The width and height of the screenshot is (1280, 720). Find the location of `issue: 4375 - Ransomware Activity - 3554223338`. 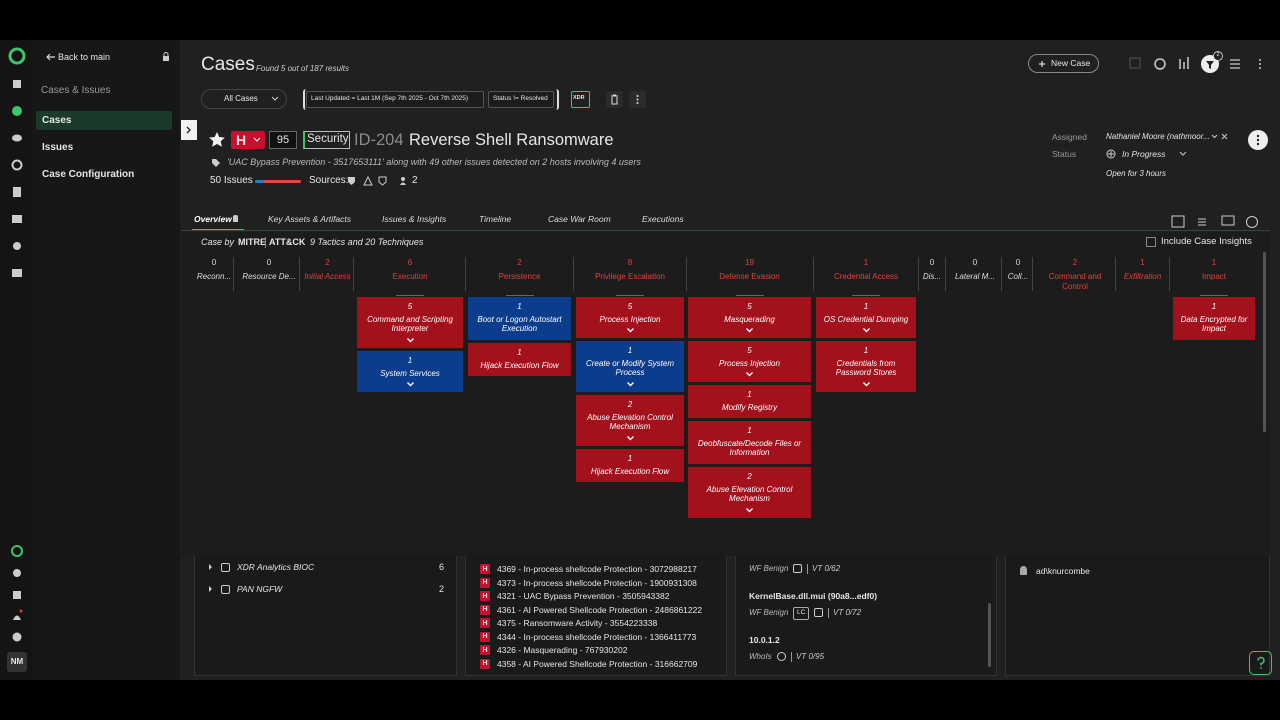

issue: 4375 - Ransomware Activity - 3554223338 is located at coordinates (577, 623).